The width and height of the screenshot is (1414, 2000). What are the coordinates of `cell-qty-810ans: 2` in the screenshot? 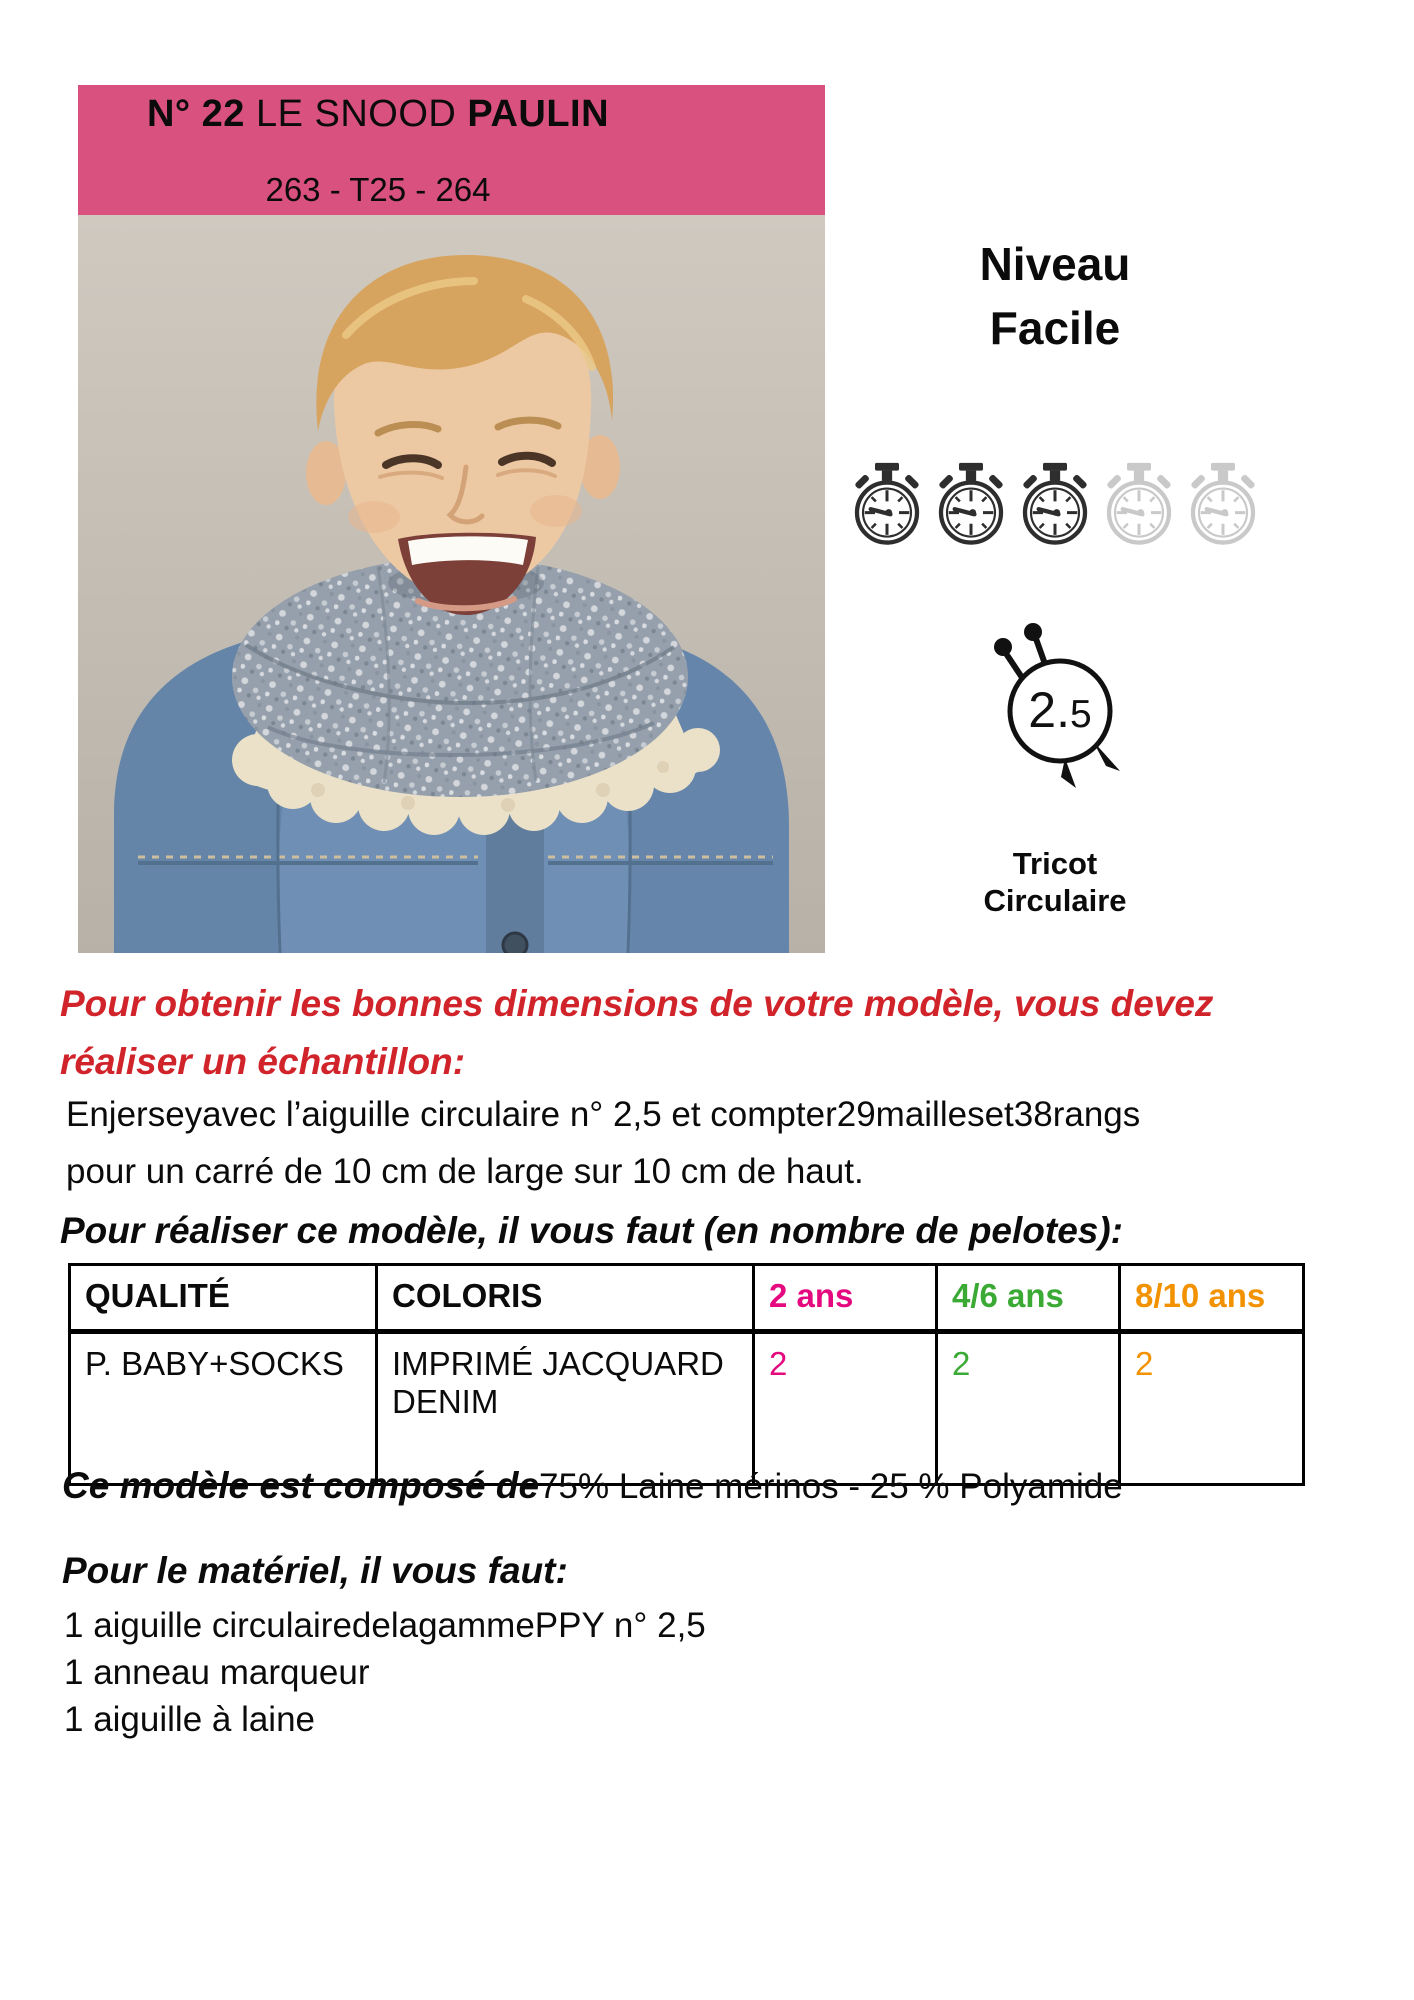 It's located at (1211, 1408).